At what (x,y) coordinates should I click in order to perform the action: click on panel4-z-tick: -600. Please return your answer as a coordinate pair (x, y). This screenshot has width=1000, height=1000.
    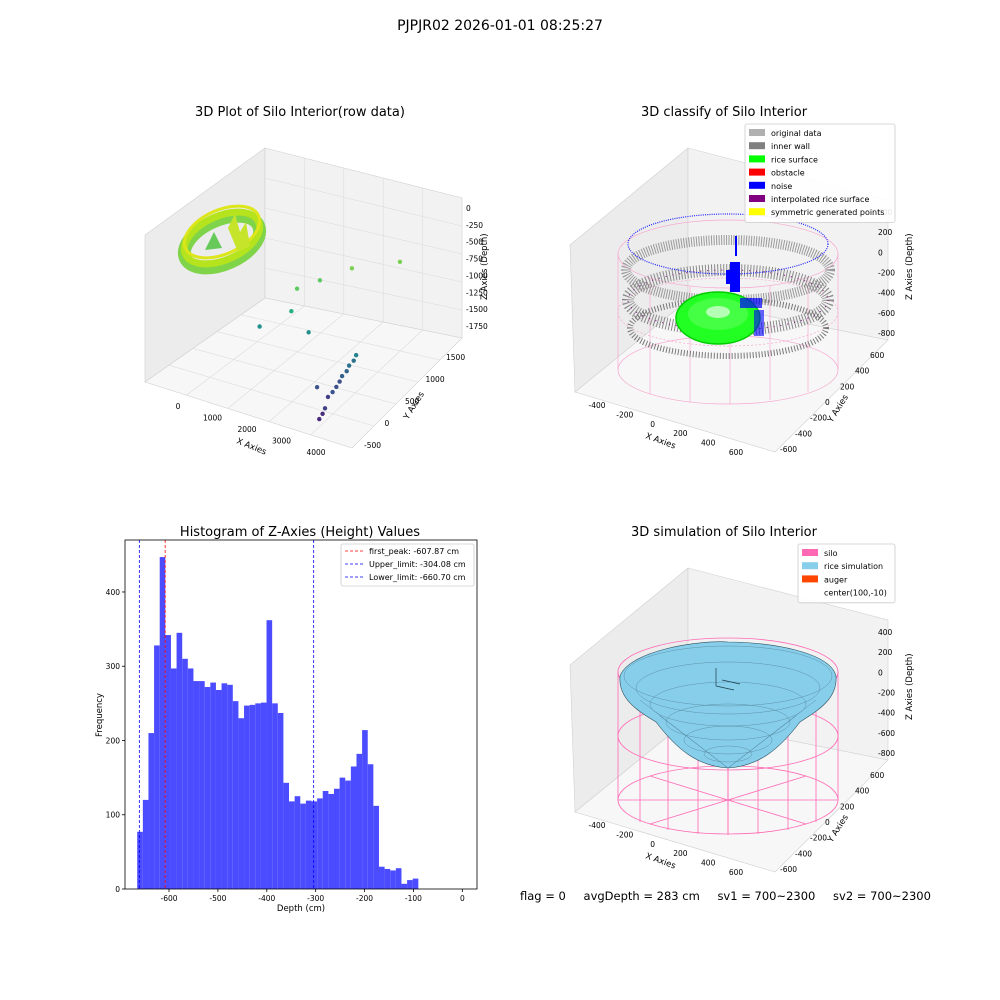
    Looking at the image, I should click on (886, 733).